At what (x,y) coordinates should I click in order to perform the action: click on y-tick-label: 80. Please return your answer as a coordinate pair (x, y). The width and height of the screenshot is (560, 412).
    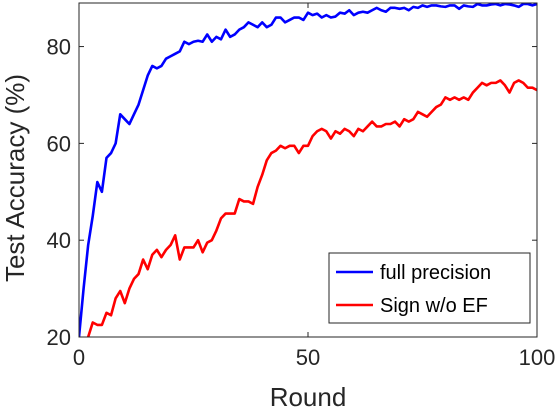
    Looking at the image, I should click on (59, 47).